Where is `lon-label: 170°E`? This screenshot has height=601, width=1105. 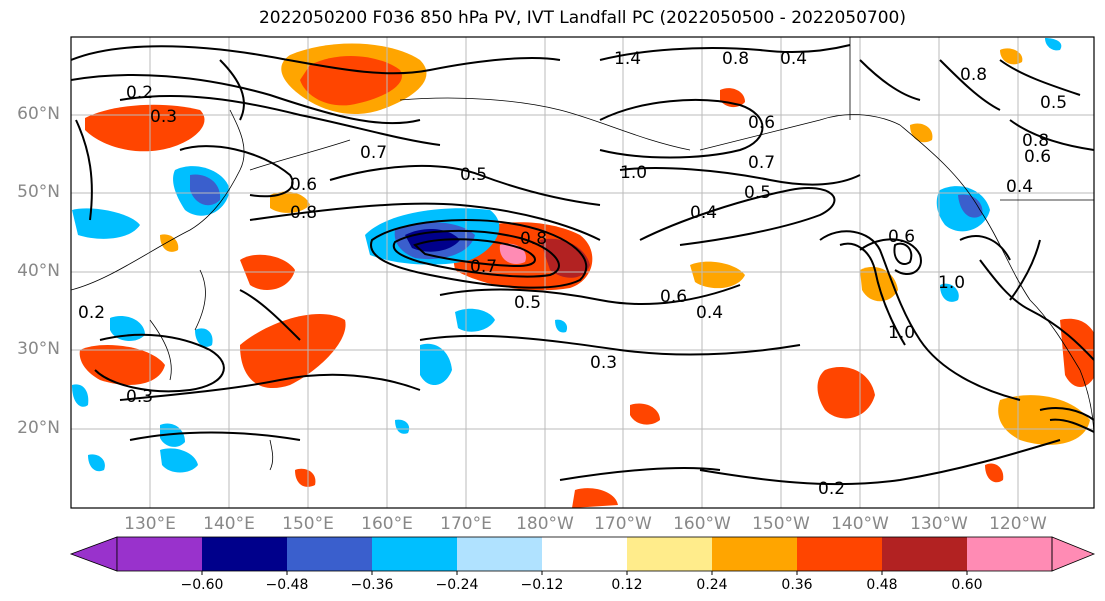 lon-label: 170°E is located at coordinates (466, 524).